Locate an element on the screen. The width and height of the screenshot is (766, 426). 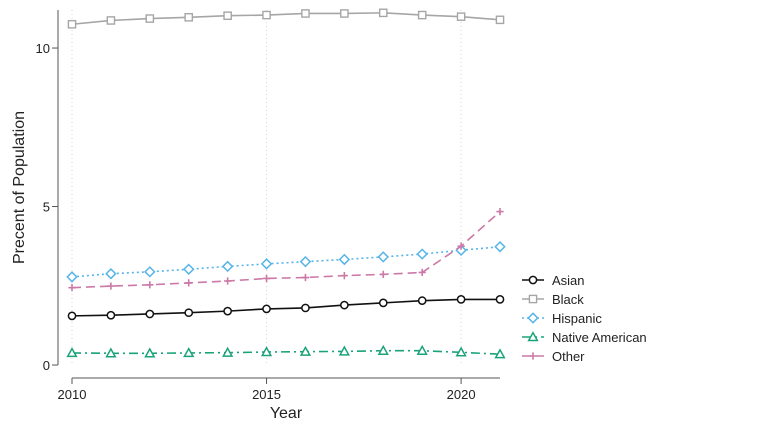
x-tick-label: 2015 is located at coordinates (266, 394).